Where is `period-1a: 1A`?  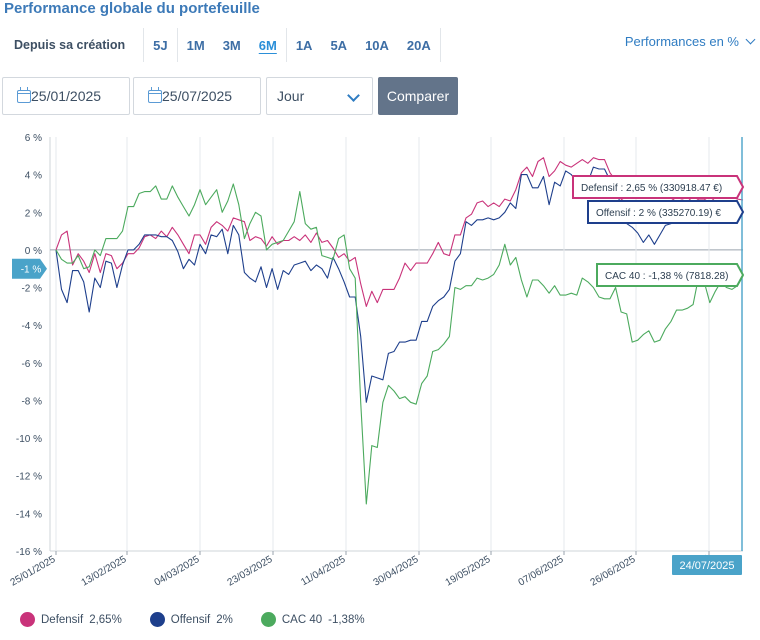
period-1a: 1A is located at coordinates (304, 45).